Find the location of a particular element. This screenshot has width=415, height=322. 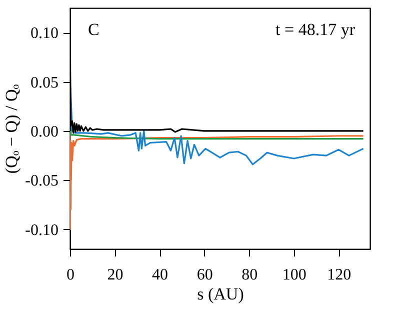

annotation: C is located at coordinates (94, 29).